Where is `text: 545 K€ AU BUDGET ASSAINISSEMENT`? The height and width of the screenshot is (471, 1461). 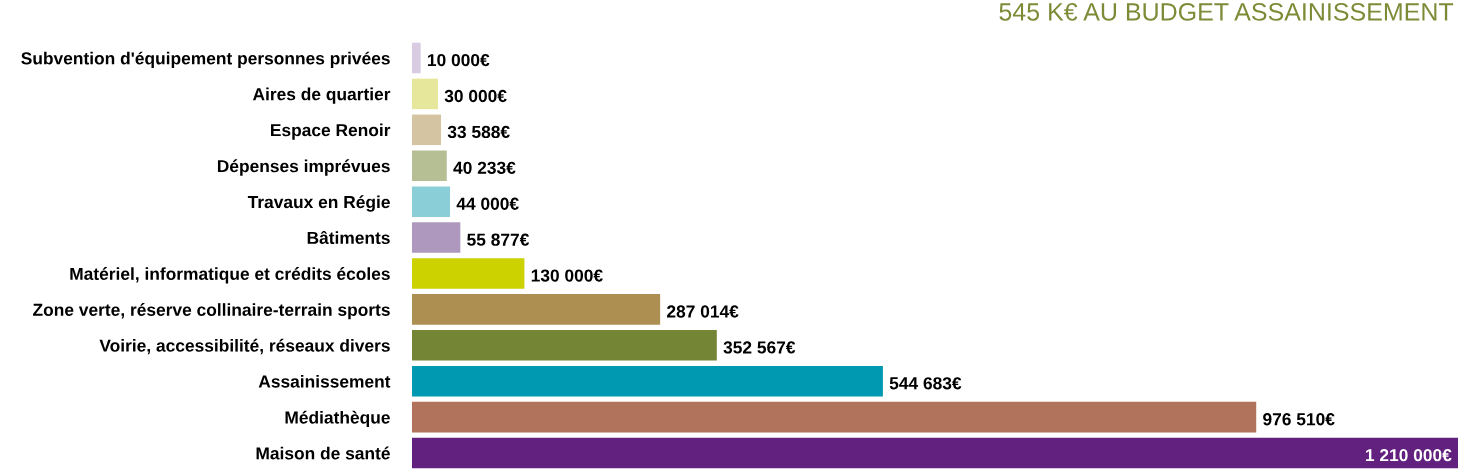
text: 545 K€ AU BUDGET ASSAINISSEMENT is located at coordinates (1226, 12).